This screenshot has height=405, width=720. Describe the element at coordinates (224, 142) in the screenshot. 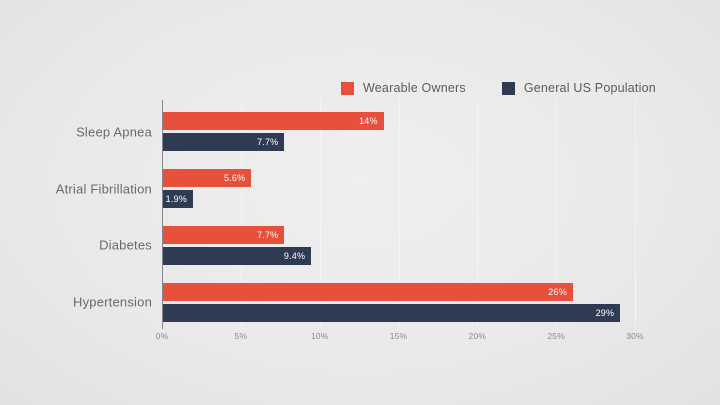

I see `bar-general-us-population: 7.7%` at that location.